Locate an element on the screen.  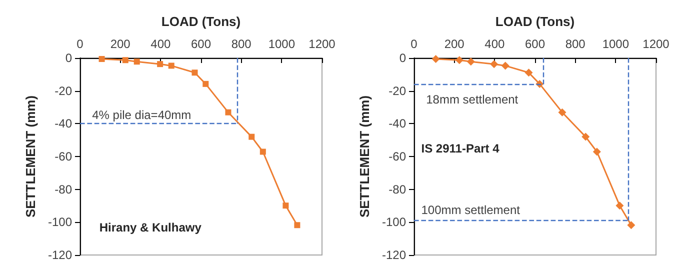
annotation: IS 2911-Part 4 is located at coordinates (460, 149).